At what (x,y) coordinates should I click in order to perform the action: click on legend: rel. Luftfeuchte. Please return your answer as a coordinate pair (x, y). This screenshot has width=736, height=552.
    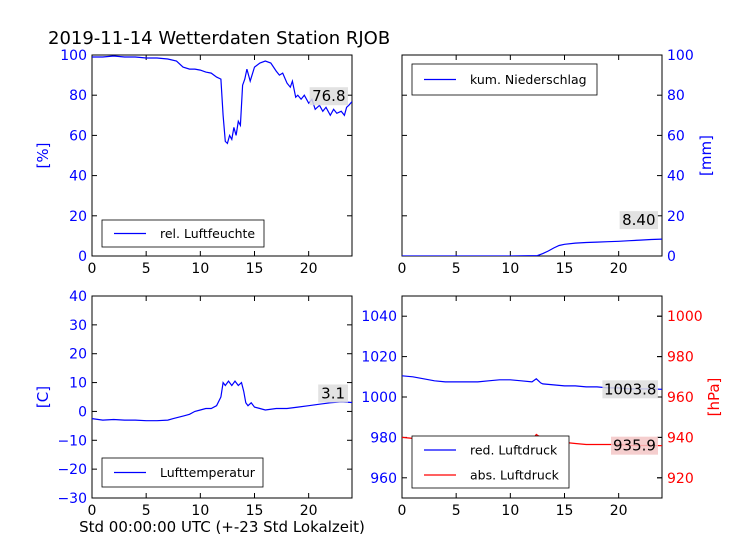
    Looking at the image, I should click on (183, 233).